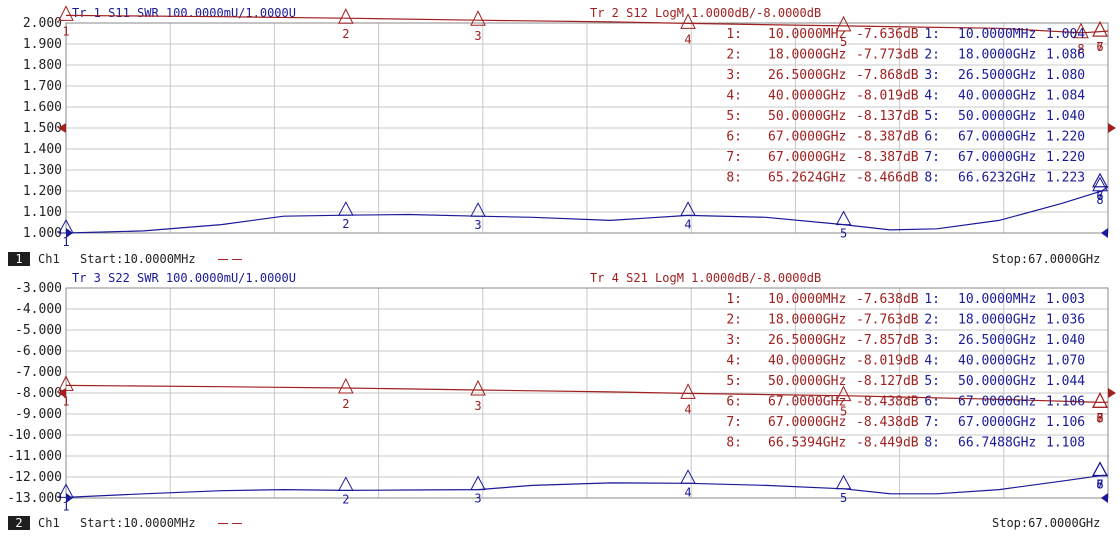 This screenshot has height=540, width=1120. What do you see at coordinates (477, 406) in the screenshot?
I see `marker-number-red: 3` at bounding box center [477, 406].